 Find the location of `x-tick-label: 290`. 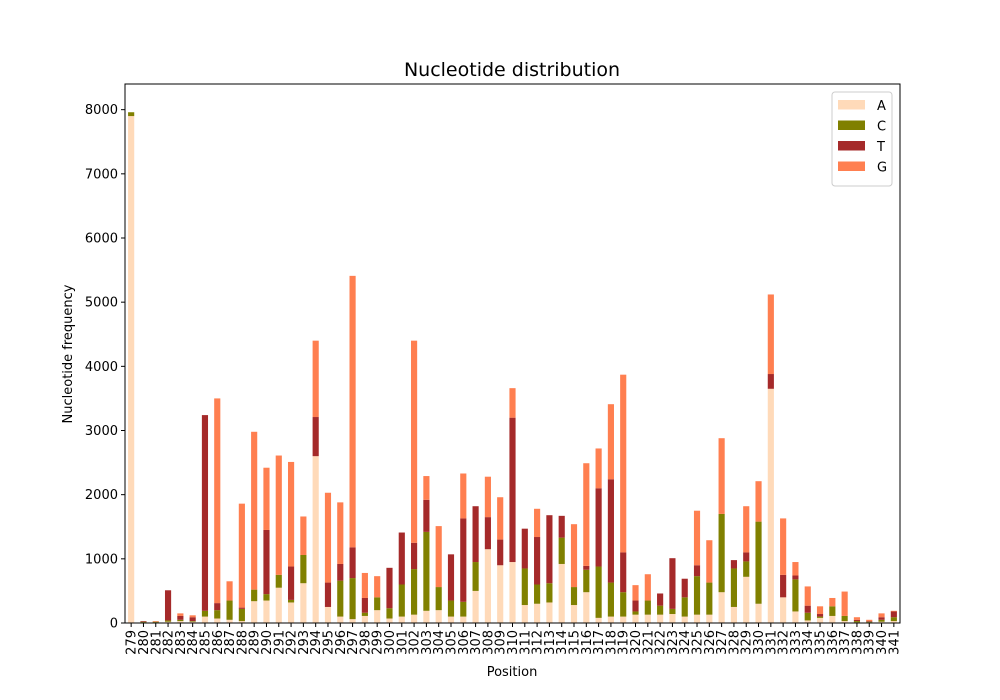

x-tick-label: 290 is located at coordinates (267, 642).